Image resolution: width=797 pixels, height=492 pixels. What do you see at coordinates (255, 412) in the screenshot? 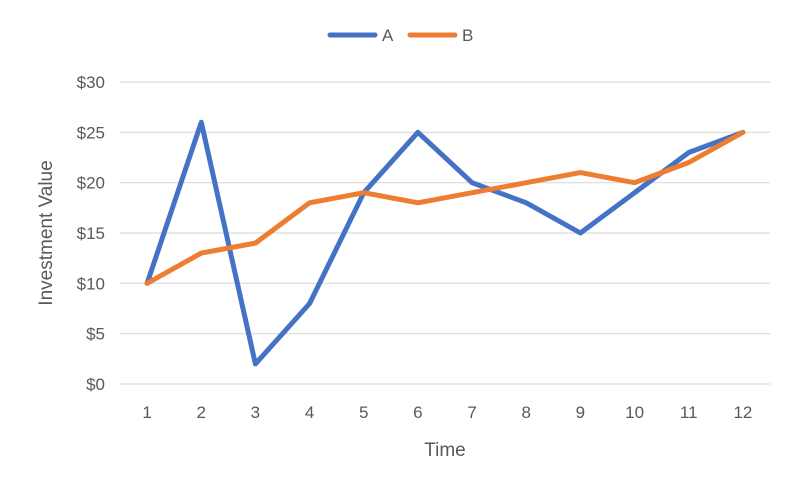
I see `x-tick-label: 3` at bounding box center [255, 412].